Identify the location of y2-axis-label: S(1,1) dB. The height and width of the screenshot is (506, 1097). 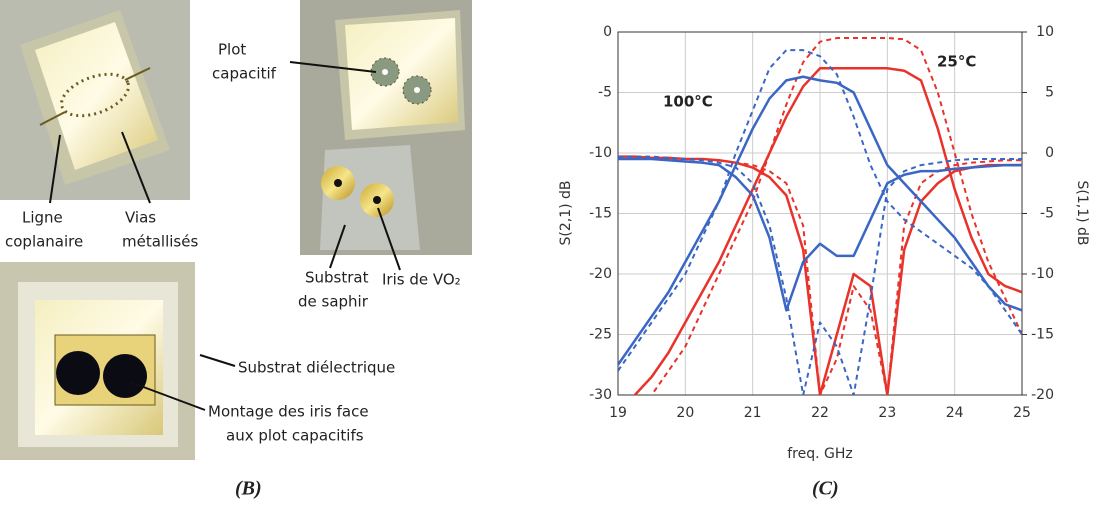
(1082, 212).